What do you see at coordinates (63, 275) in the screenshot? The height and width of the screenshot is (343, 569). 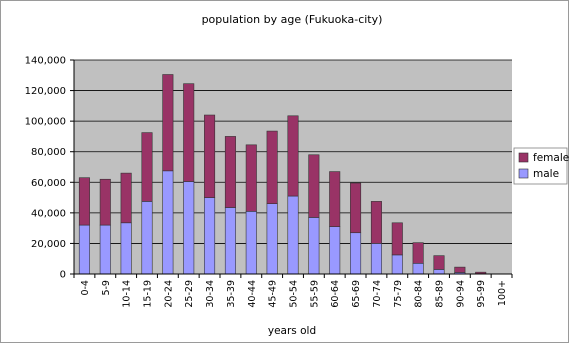 I see `y-tick-label: 0` at bounding box center [63, 275].